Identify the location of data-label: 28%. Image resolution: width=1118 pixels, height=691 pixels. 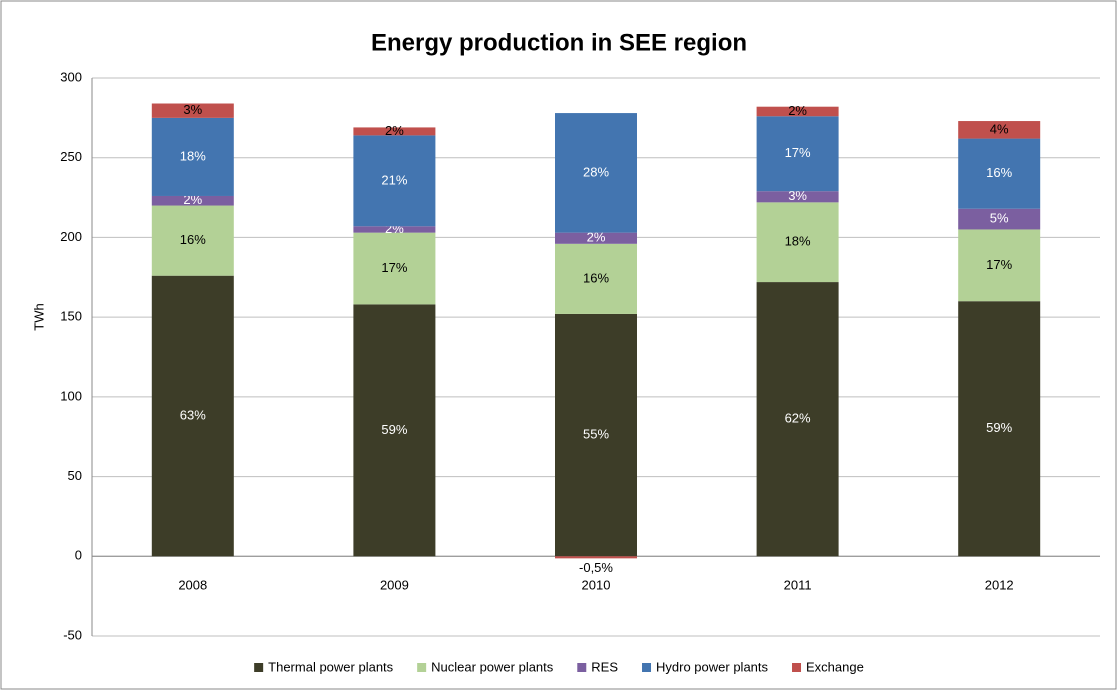
(596, 171).